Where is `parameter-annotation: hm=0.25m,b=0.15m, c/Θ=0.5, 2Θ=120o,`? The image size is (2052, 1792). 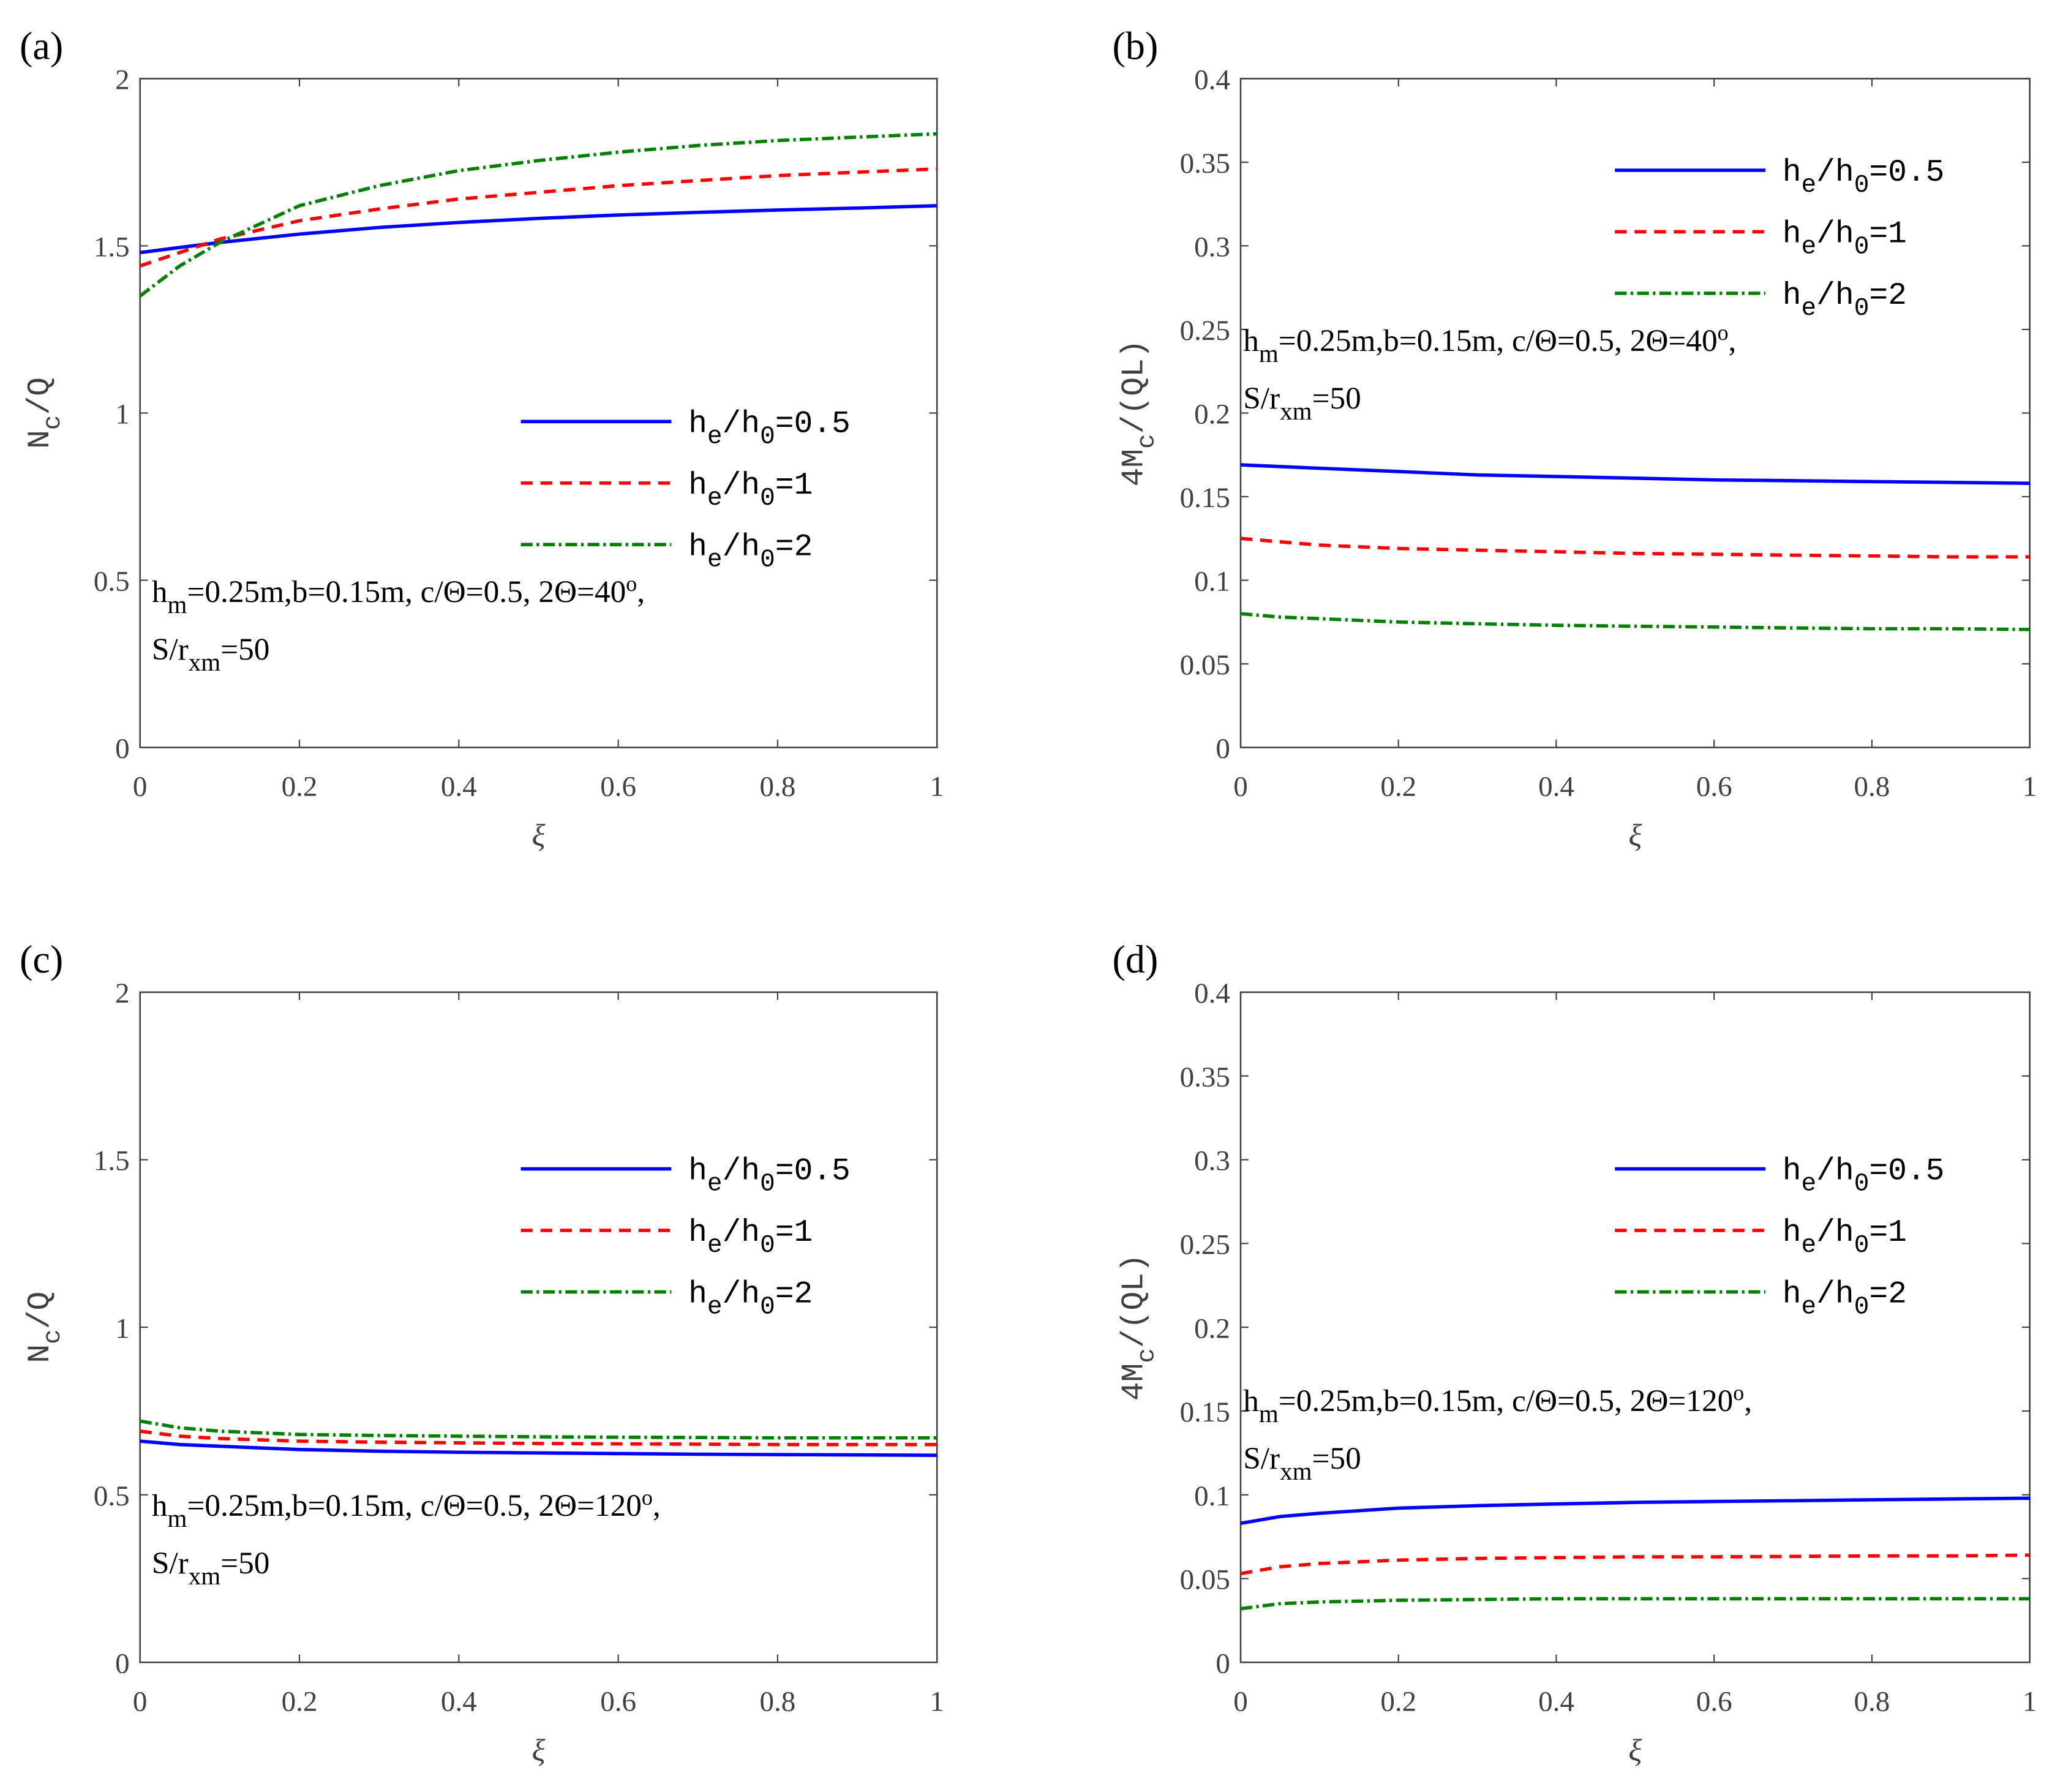 parameter-annotation: hm=0.25m,b=0.15m, c/Θ=0.5, 2Θ=120o, is located at coordinates (1497, 1404).